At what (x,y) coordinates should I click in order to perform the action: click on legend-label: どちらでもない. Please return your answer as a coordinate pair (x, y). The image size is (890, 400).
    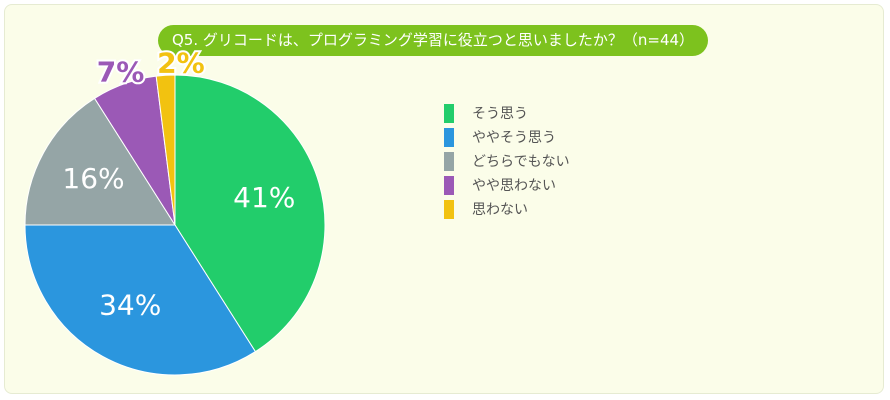
    Looking at the image, I should click on (521, 162).